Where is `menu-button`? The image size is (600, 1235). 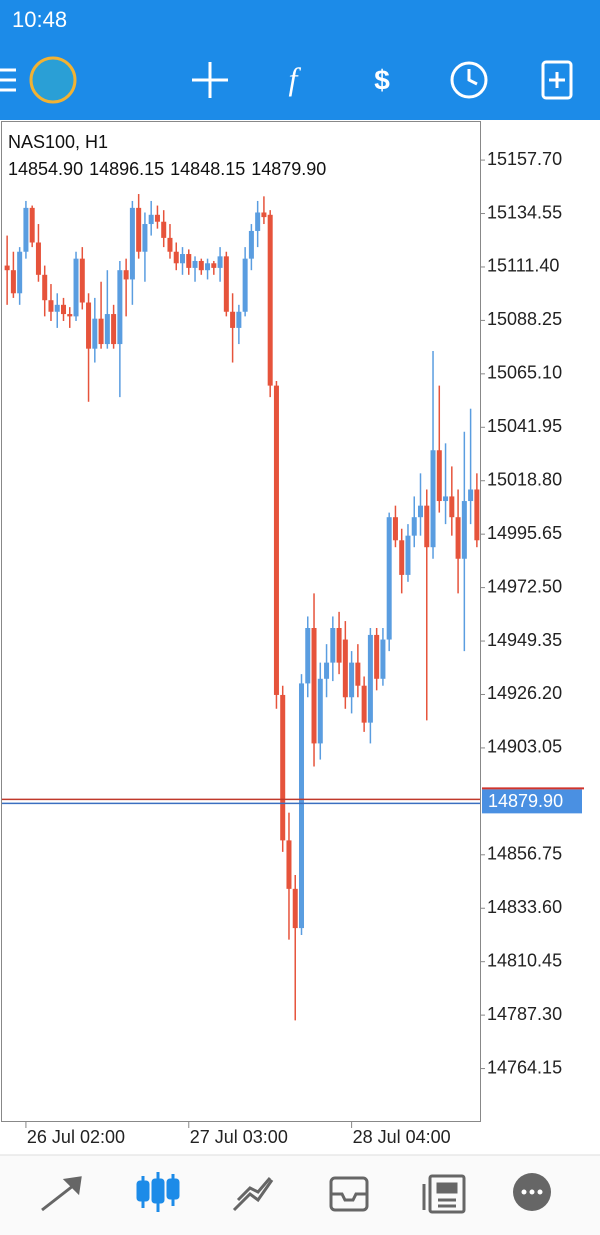
menu-button is located at coordinates (8, 80).